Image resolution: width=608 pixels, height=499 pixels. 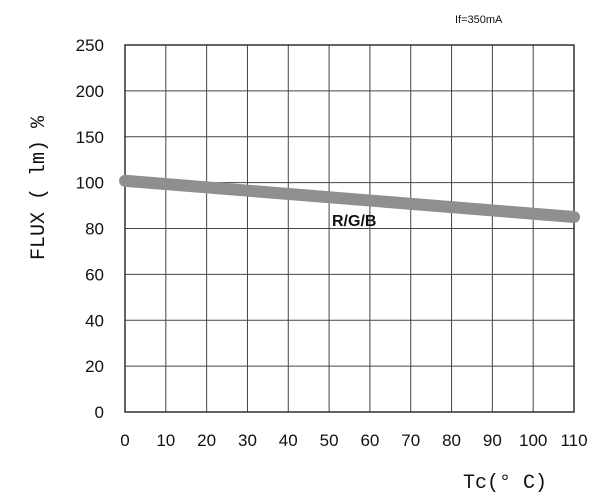 What do you see at coordinates (90, 183) in the screenshot?
I see `y-tick-label: 100` at bounding box center [90, 183].